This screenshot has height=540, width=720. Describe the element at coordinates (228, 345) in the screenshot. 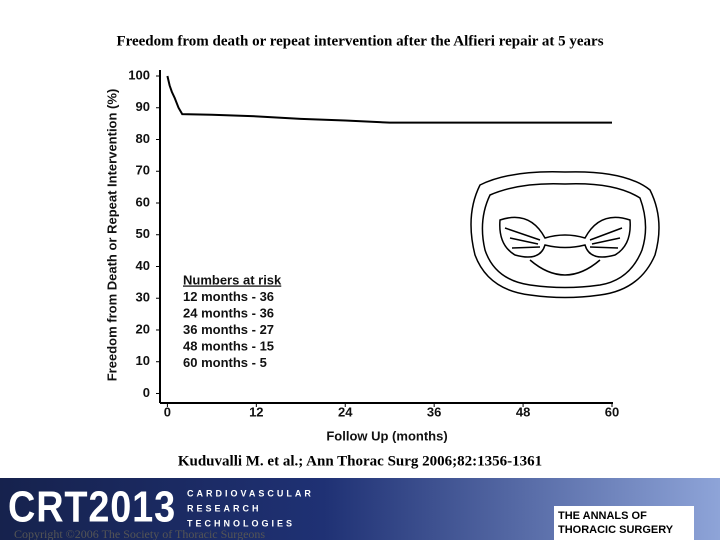

I see `risk-row: 48 months - 15` at that location.